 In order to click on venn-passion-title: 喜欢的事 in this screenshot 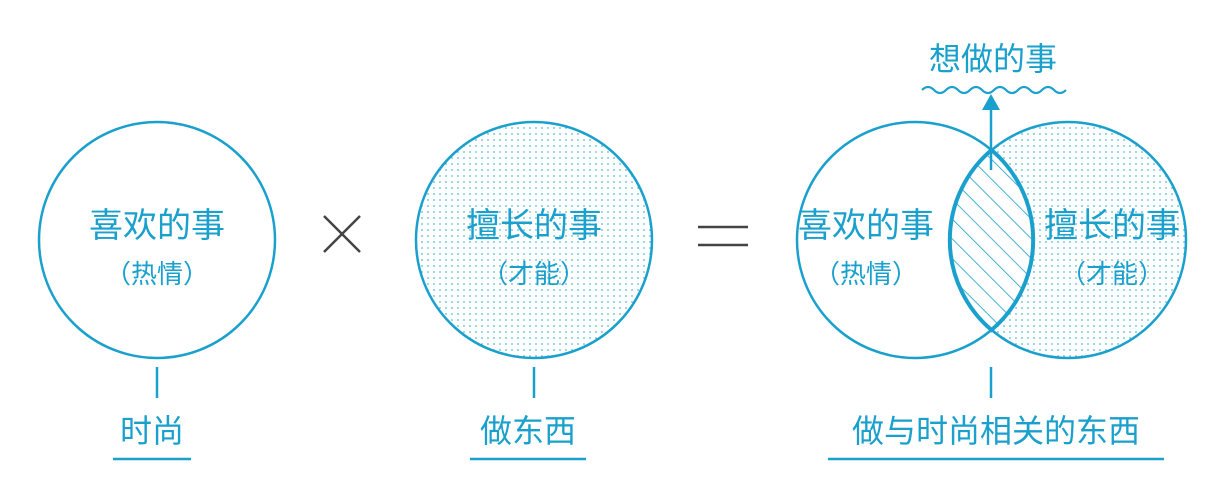, I will do `click(866, 226)`.